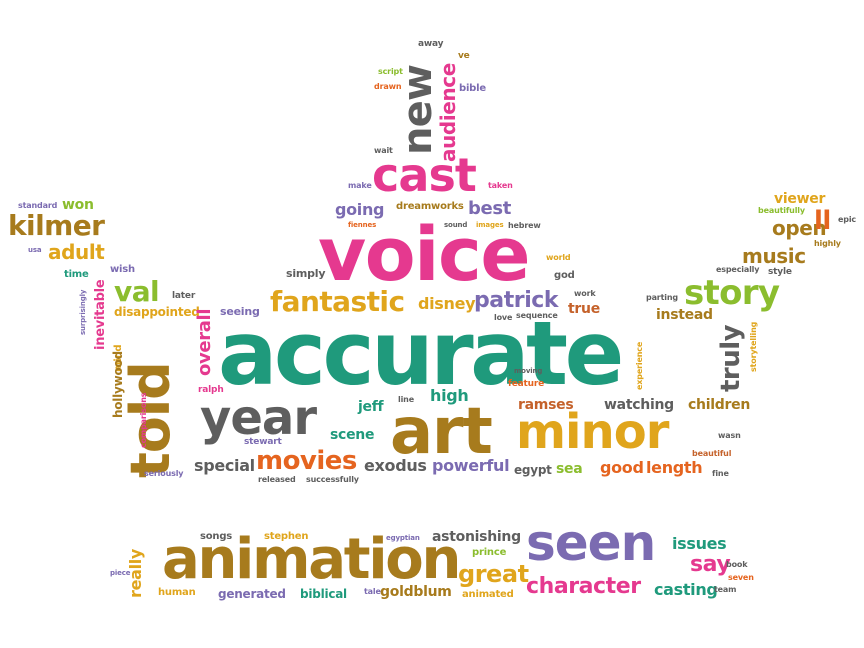 Image resolution: width=864 pixels, height=648 pixels. I want to click on word-love: love, so click(503, 317).